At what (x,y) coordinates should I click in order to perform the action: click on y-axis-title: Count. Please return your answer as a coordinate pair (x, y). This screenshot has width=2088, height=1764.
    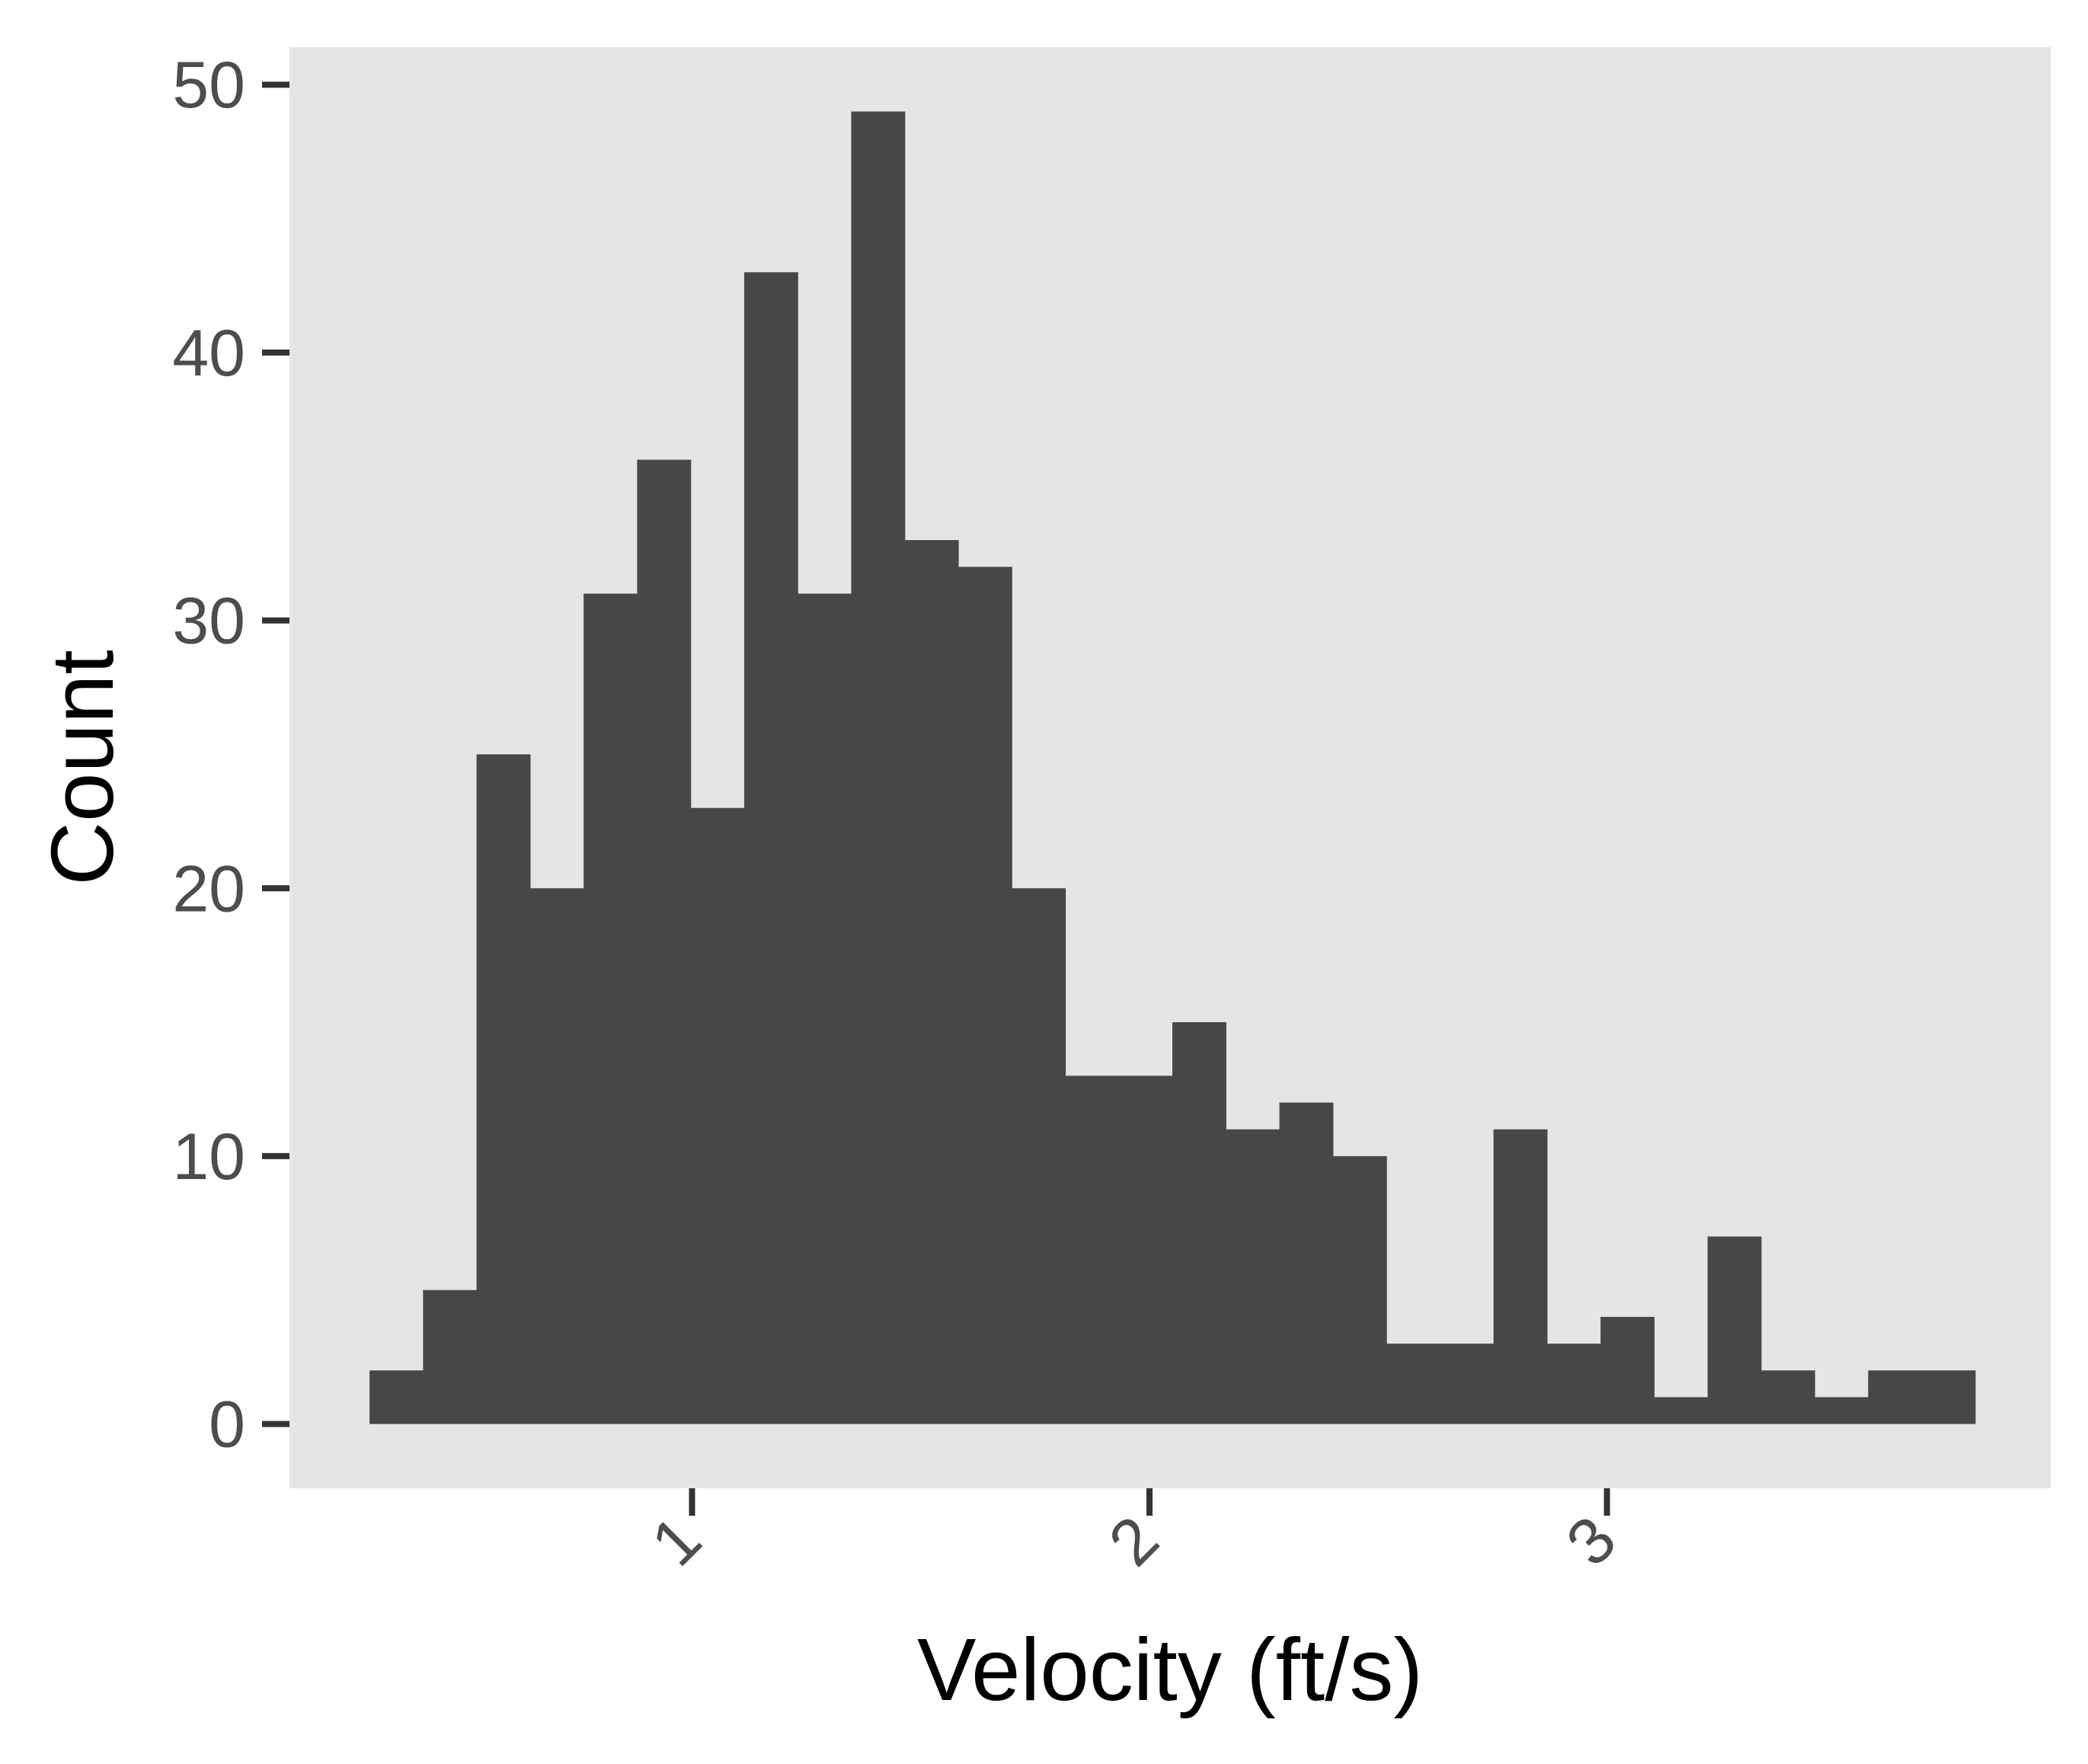
    Looking at the image, I should click on (82, 768).